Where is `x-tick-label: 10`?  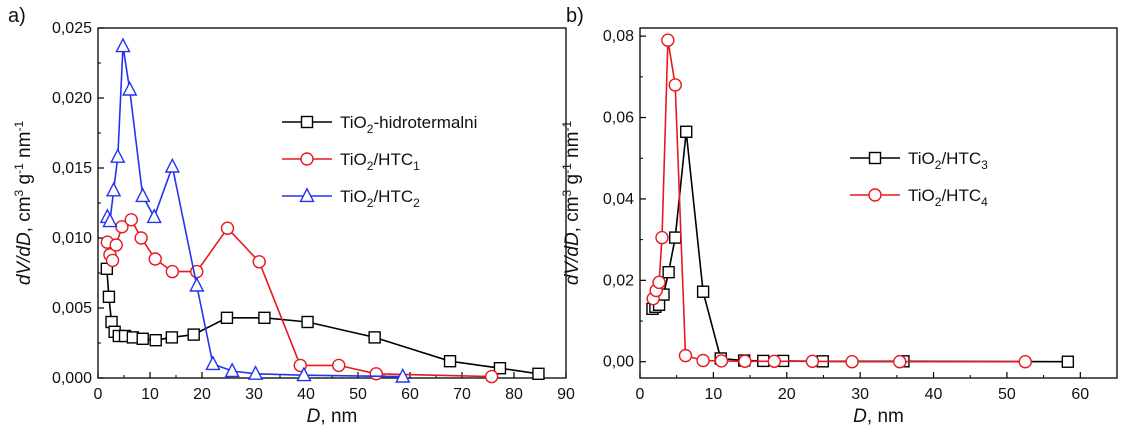
x-tick-label: 10 is located at coordinates (150, 394).